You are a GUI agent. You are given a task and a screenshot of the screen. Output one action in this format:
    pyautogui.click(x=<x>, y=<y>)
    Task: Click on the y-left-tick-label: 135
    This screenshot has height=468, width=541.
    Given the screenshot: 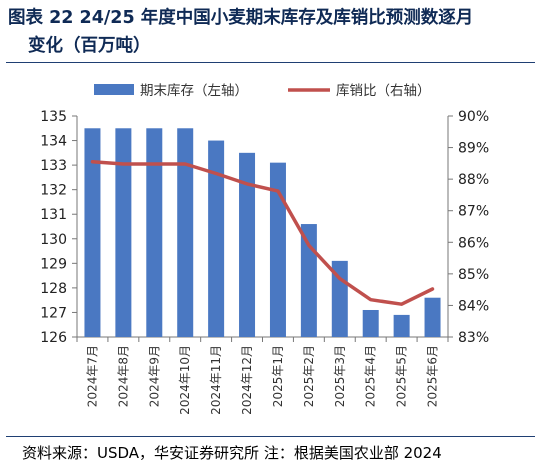 What is the action you would take?
    pyautogui.click(x=53, y=117)
    